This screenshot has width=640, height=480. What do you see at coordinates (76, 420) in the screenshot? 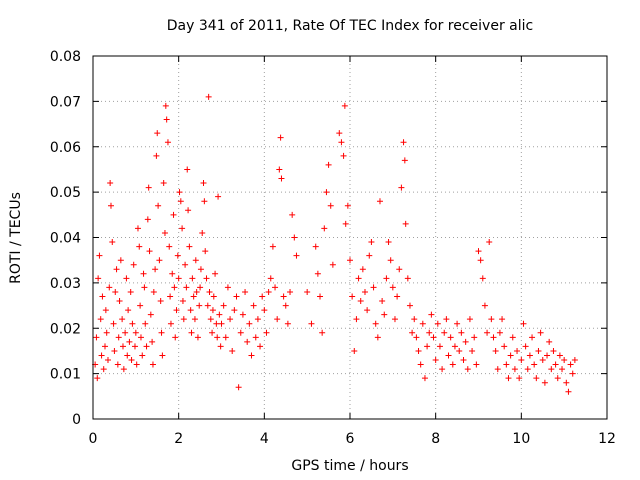
I see `y-tick-label: 0` at bounding box center [76, 420].